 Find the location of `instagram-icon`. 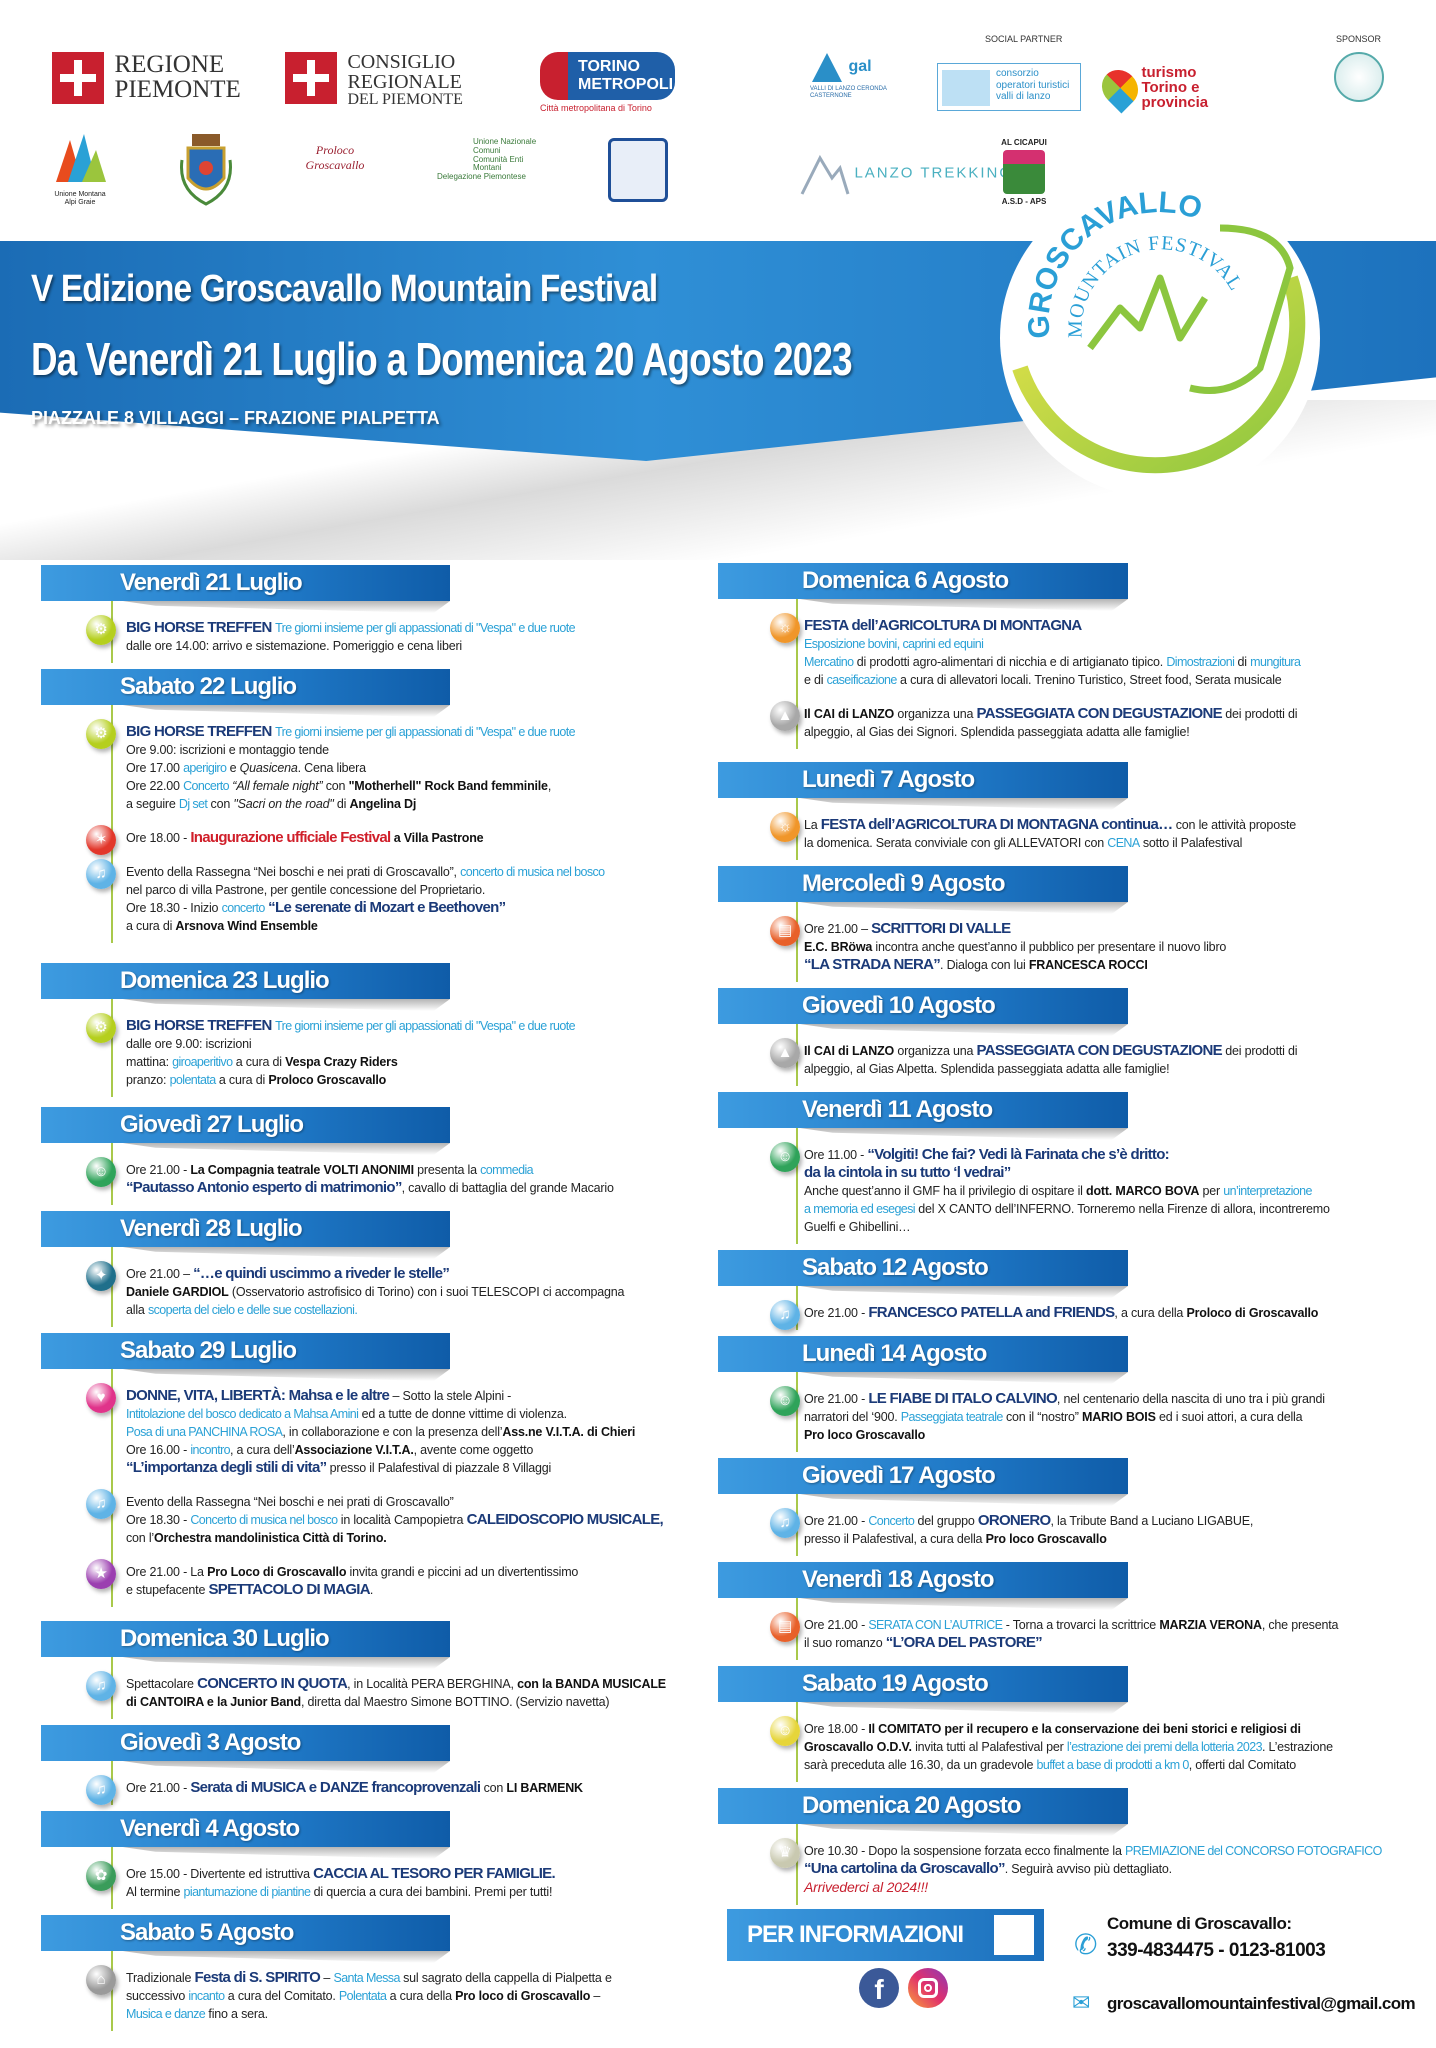

instagram-icon is located at coordinates (928, 1988).